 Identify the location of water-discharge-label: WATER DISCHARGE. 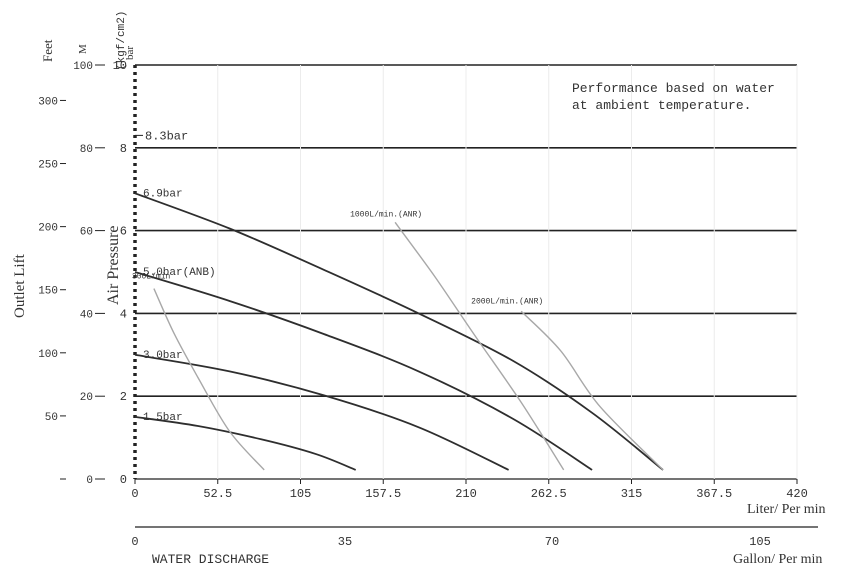
(210, 559).